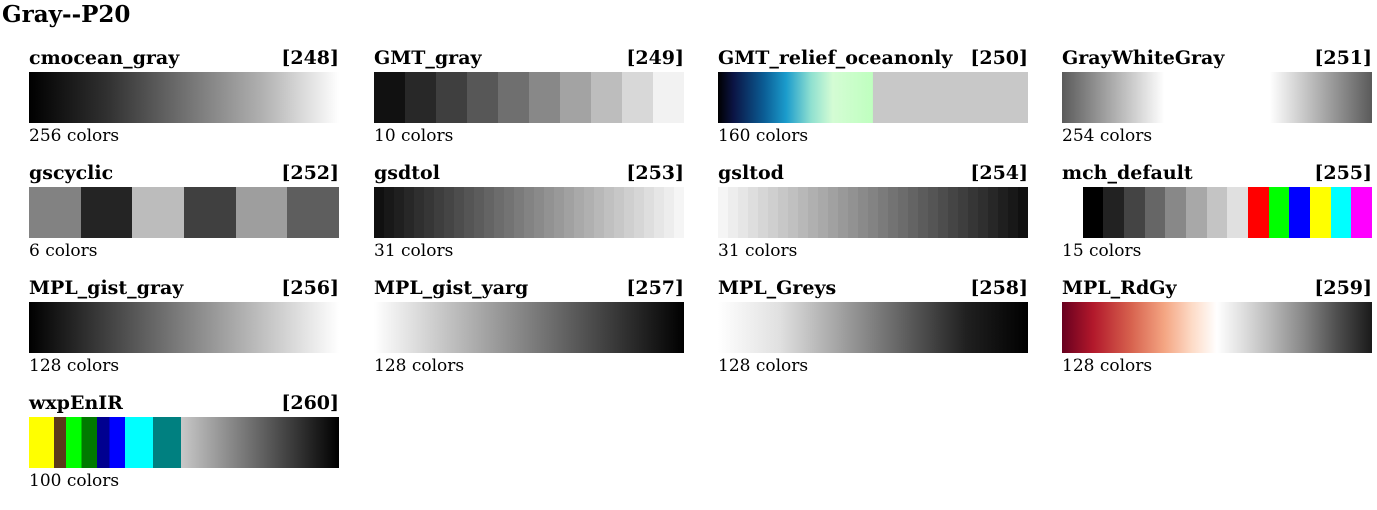  I want to click on color-count-label: 10 colors, so click(414, 136).